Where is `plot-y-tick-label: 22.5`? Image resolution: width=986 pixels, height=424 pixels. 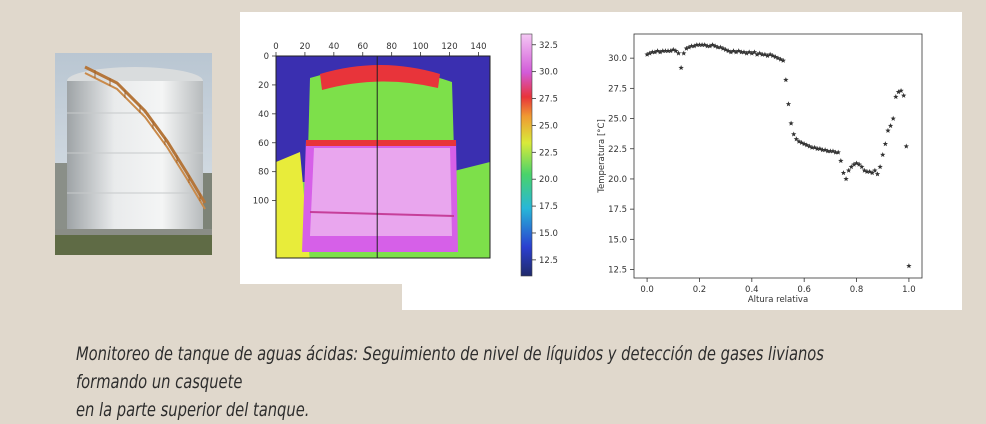 plot-y-tick-label: 22.5 is located at coordinates (617, 150).